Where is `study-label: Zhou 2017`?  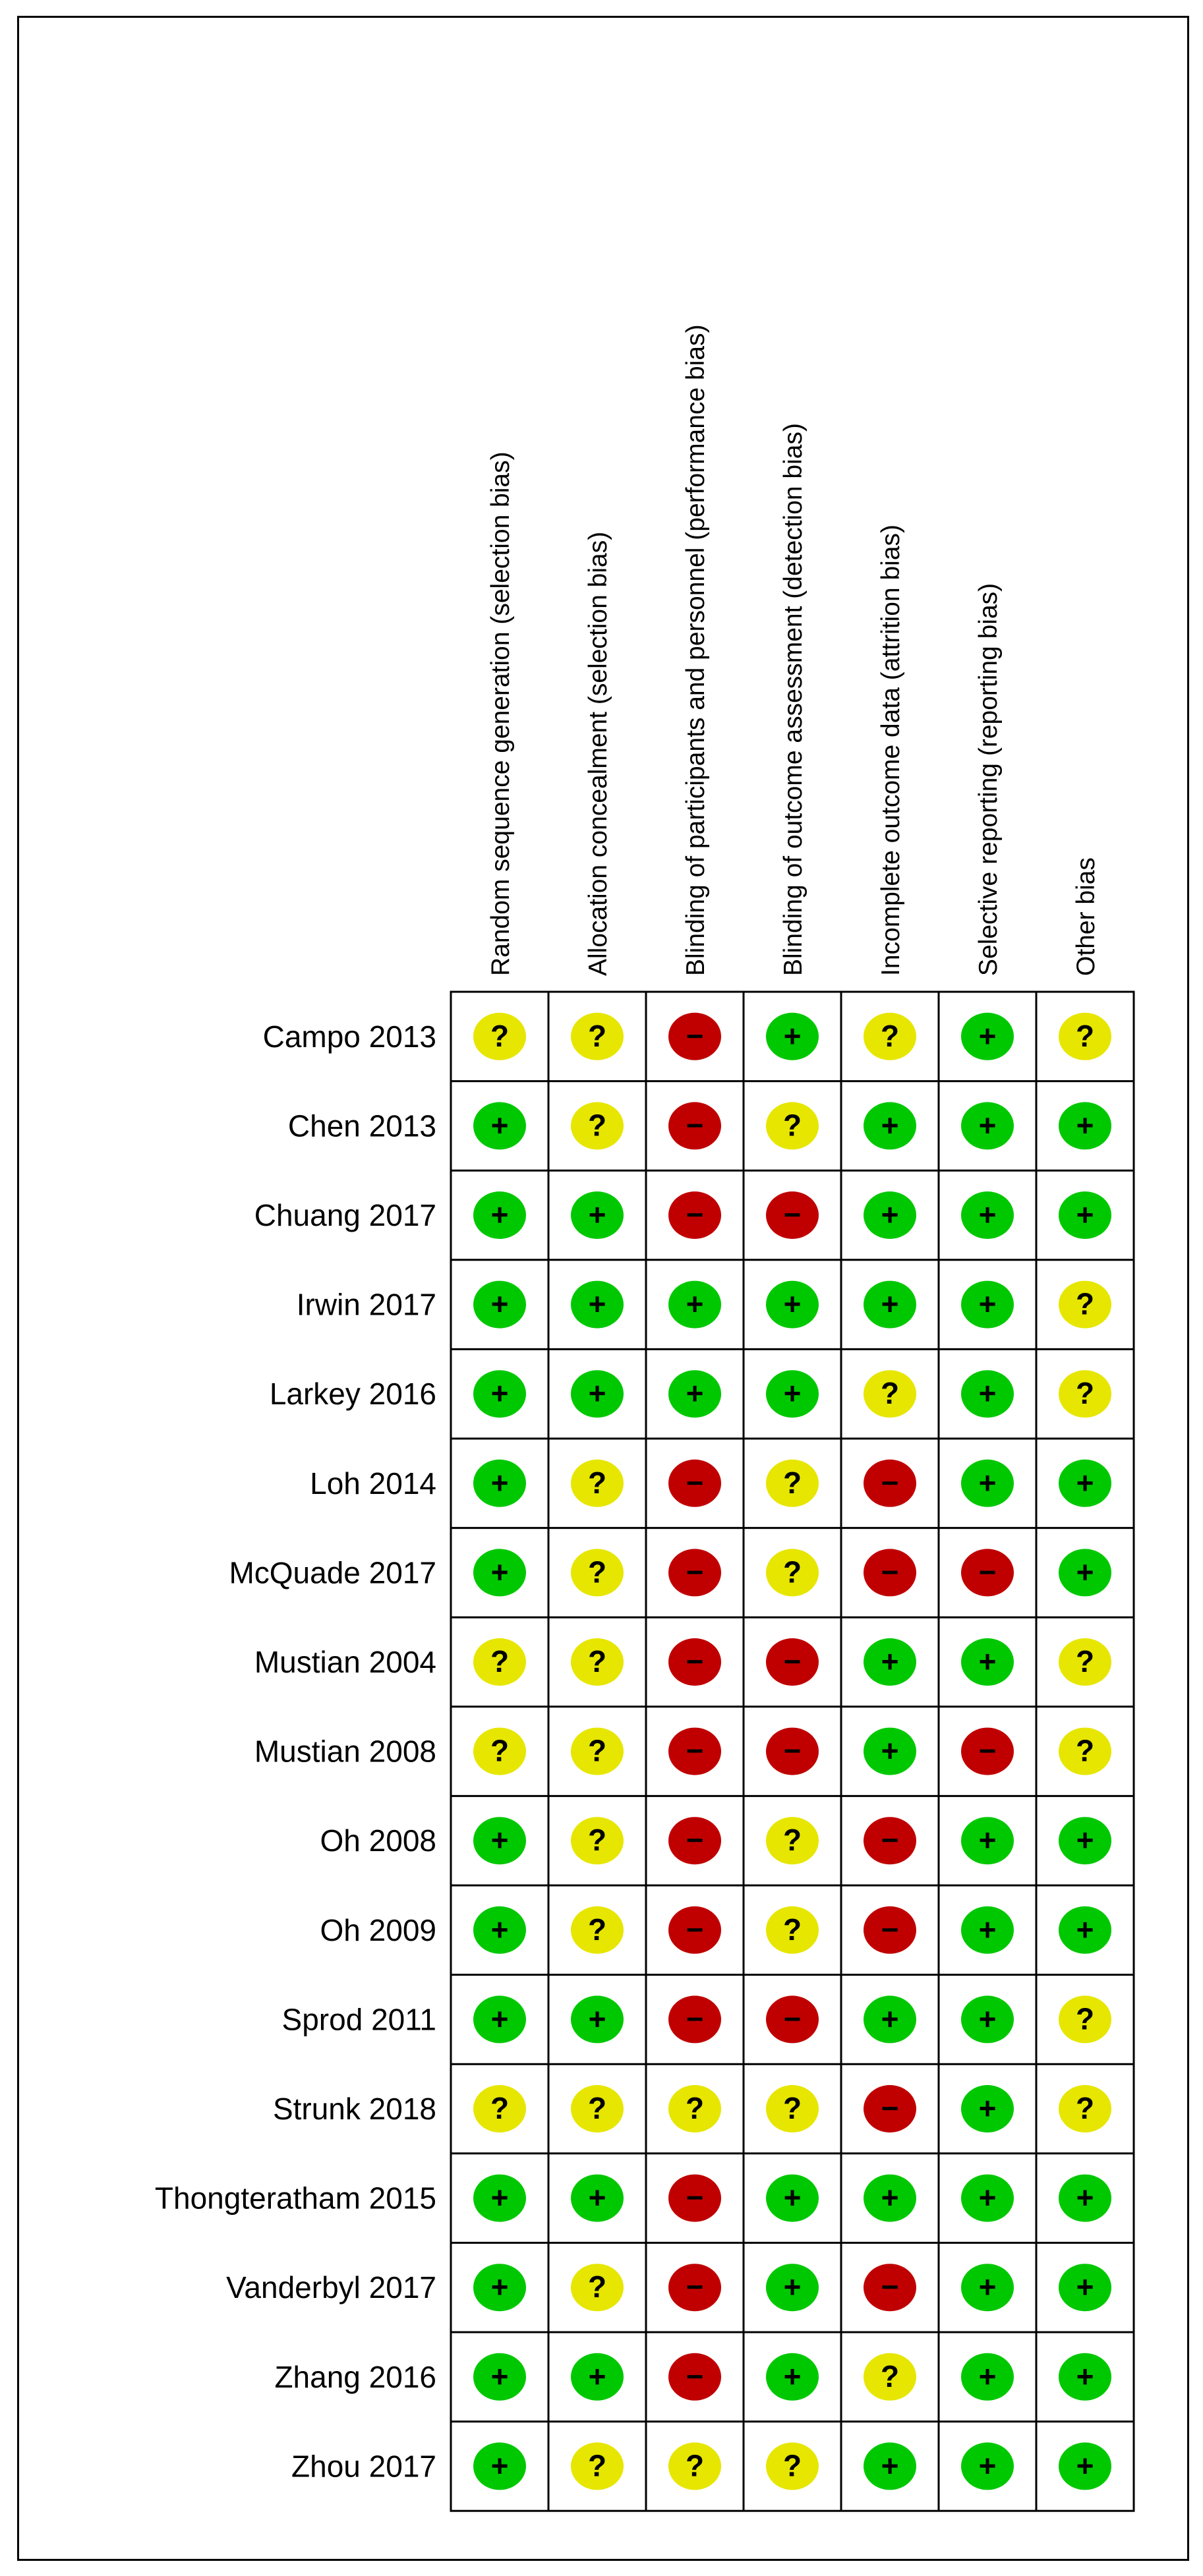
study-label: Zhou 2017 is located at coordinates (363, 2466).